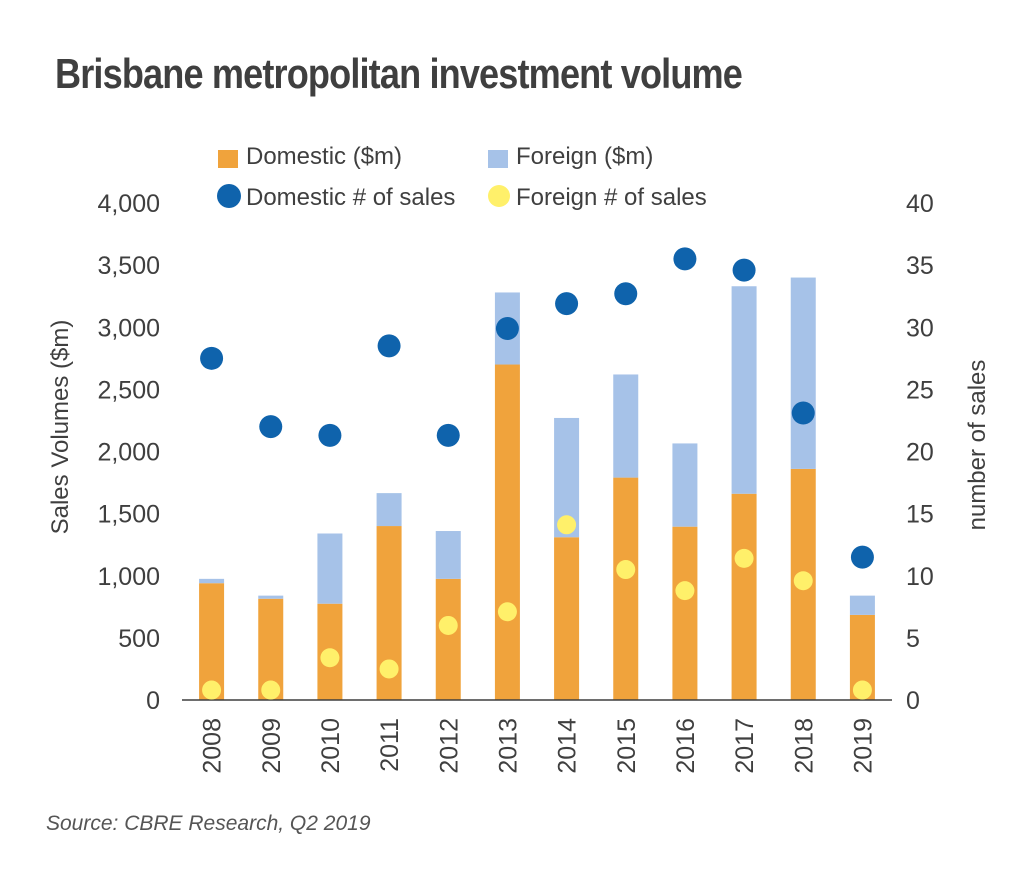 This screenshot has height=875, width=1024. What do you see at coordinates (627, 746) in the screenshot?
I see `x-tick-label: 2015` at bounding box center [627, 746].